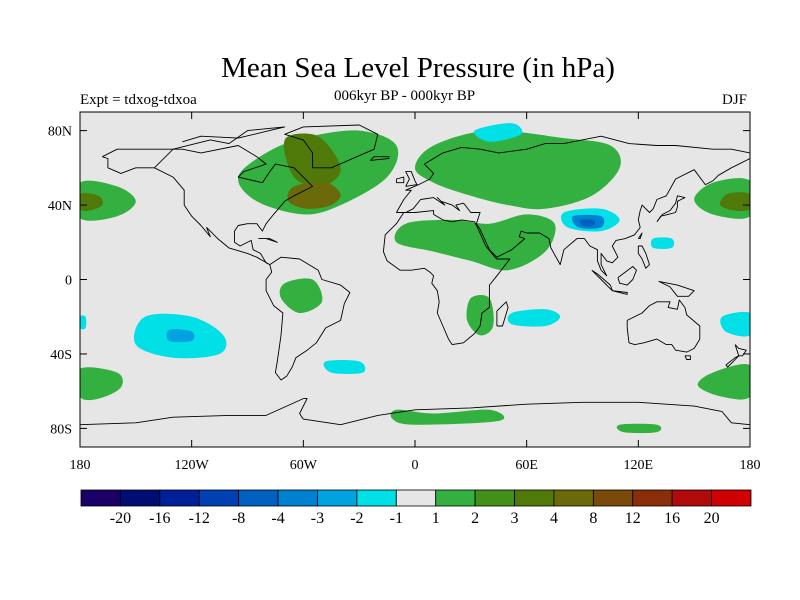  Describe the element at coordinates (199, 518) in the screenshot. I see `colorbar-label: -12` at that location.